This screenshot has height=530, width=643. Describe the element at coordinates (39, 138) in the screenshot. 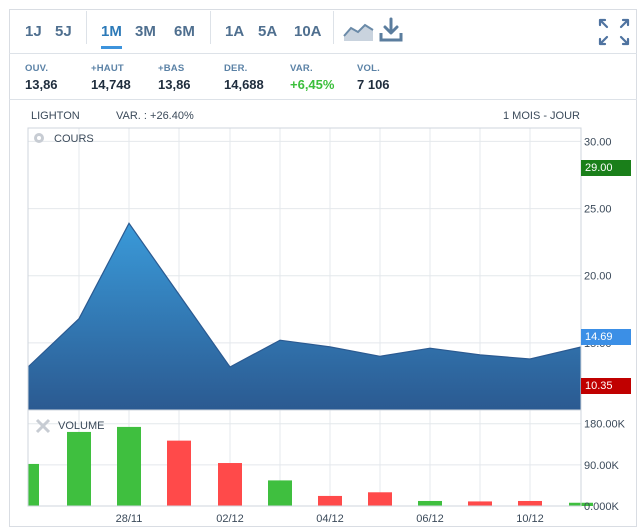

I see `gear-icon` at that location.